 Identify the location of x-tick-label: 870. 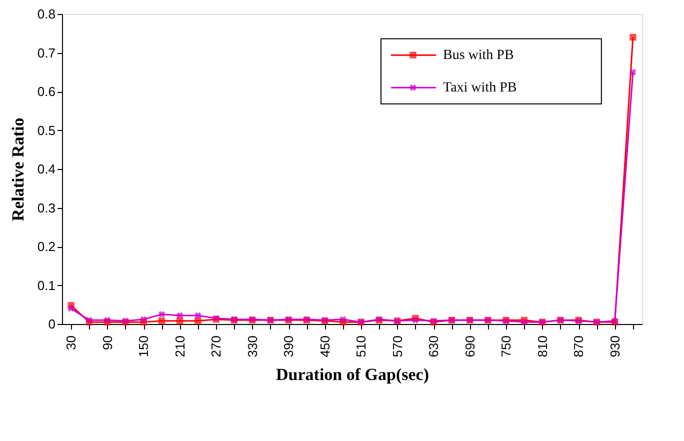
(578, 347).